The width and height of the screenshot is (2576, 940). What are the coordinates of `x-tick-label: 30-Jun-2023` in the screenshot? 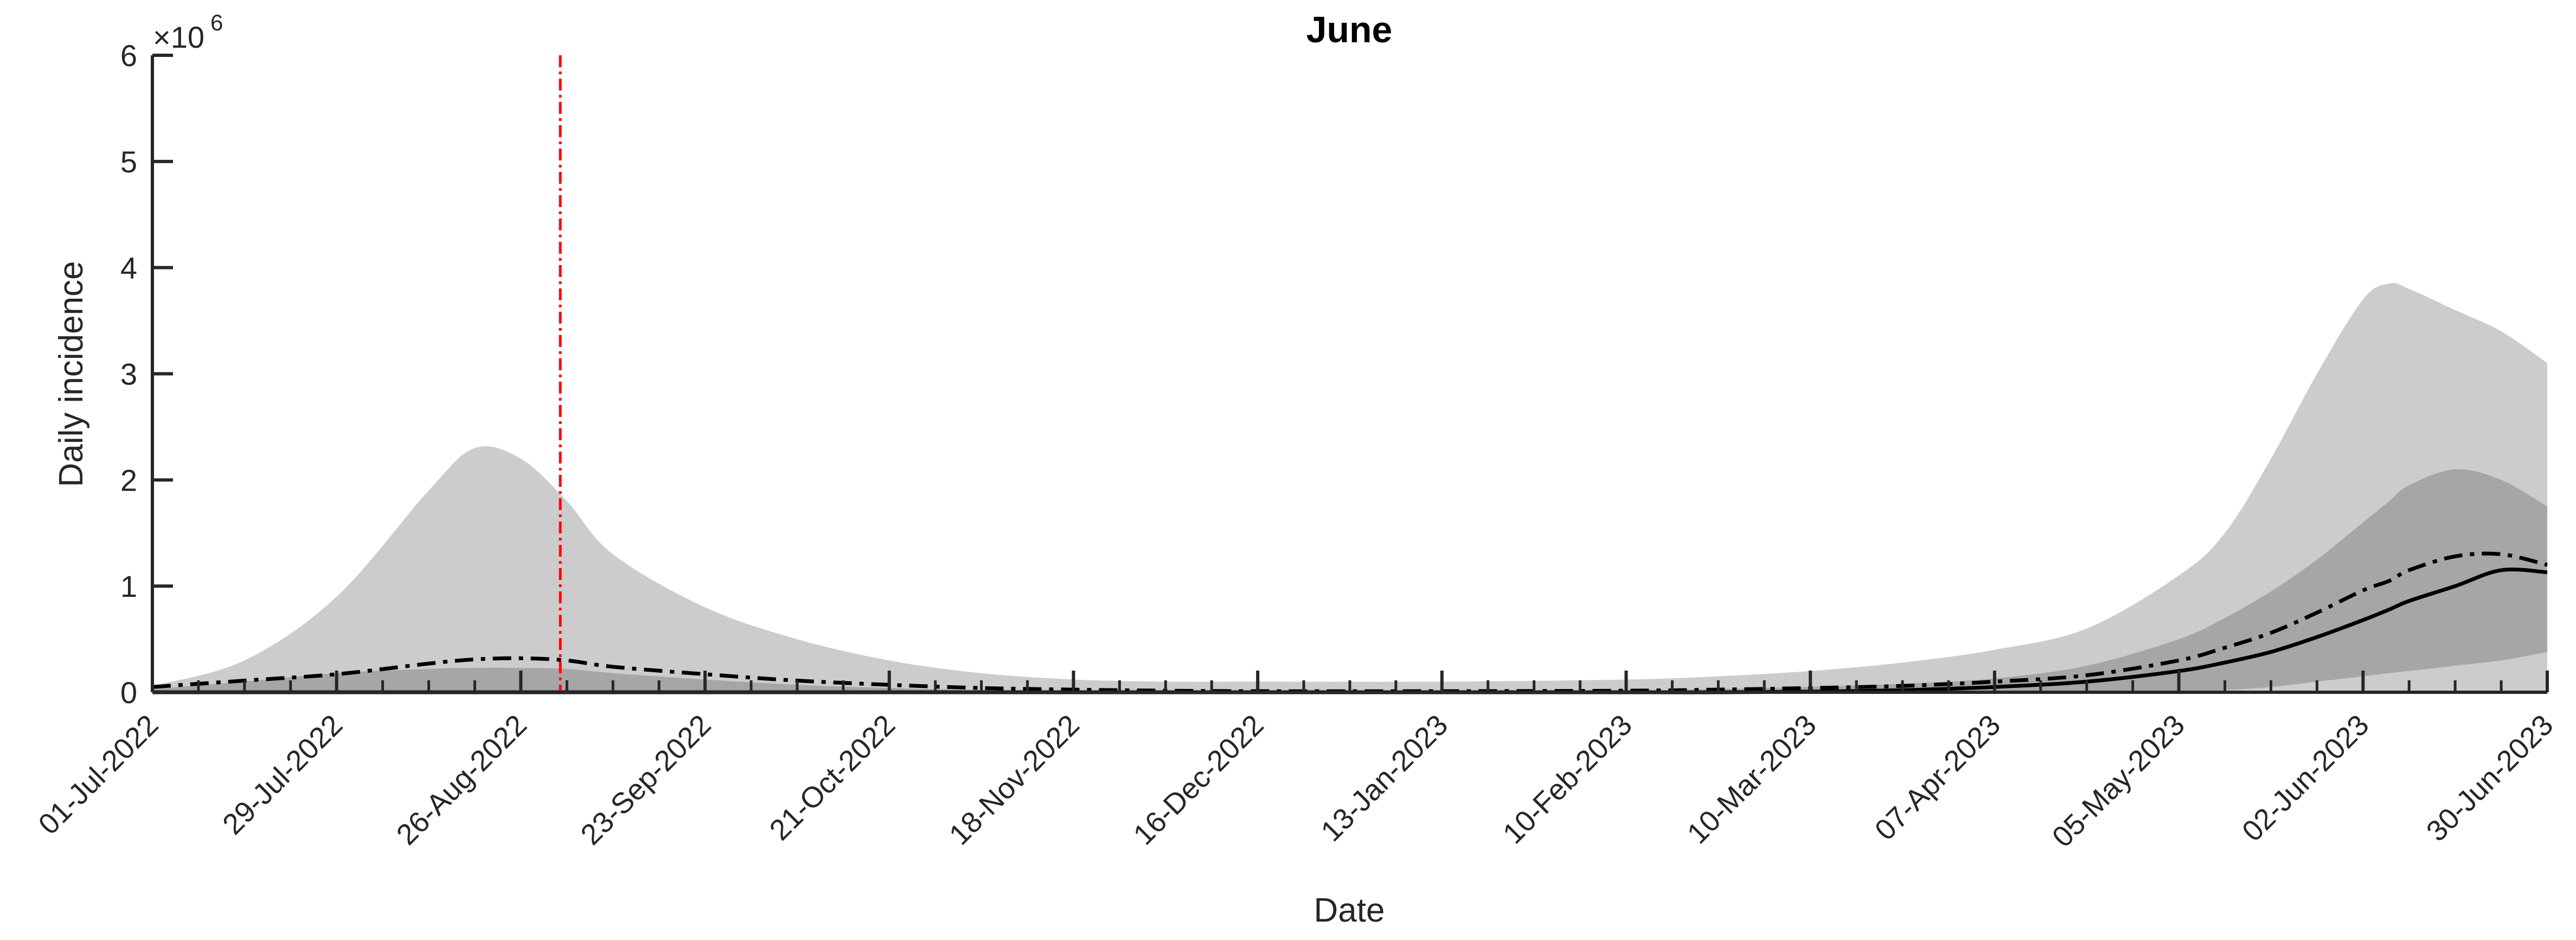 It's located at (2490, 779).